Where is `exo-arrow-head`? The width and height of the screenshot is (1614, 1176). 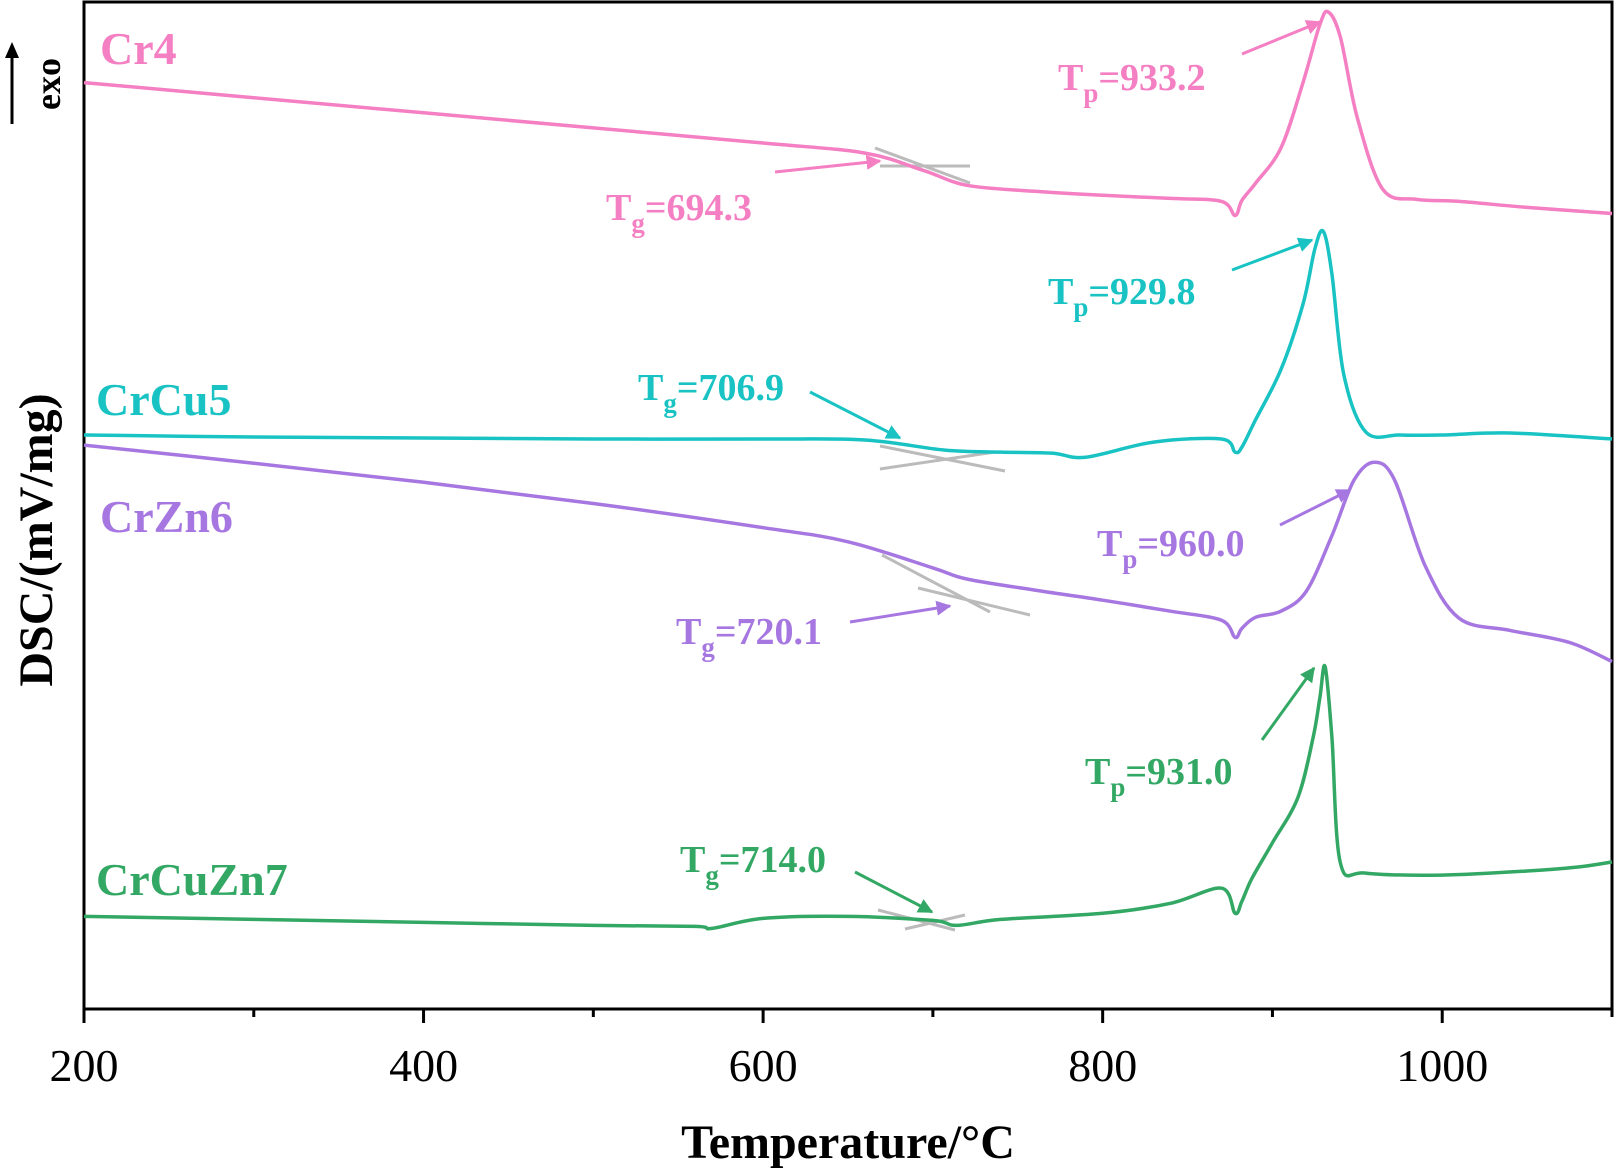
exo-arrow-head is located at coordinates (12, 50).